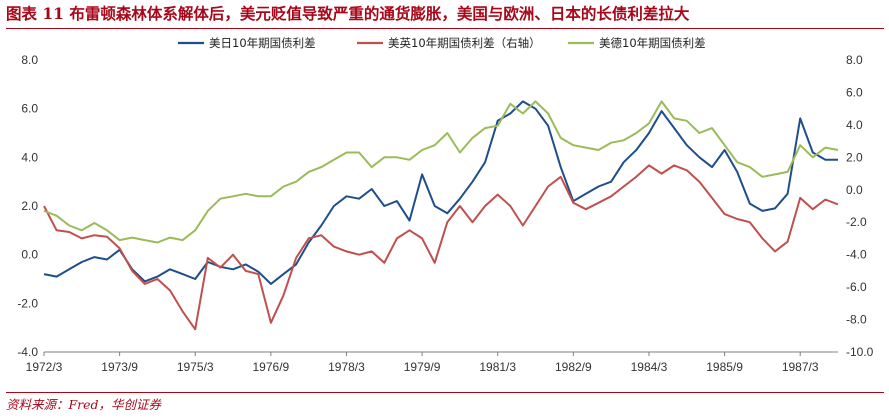 The height and width of the screenshot is (418, 889). I want to click on x-tick-label: 1979/9, so click(422, 367).